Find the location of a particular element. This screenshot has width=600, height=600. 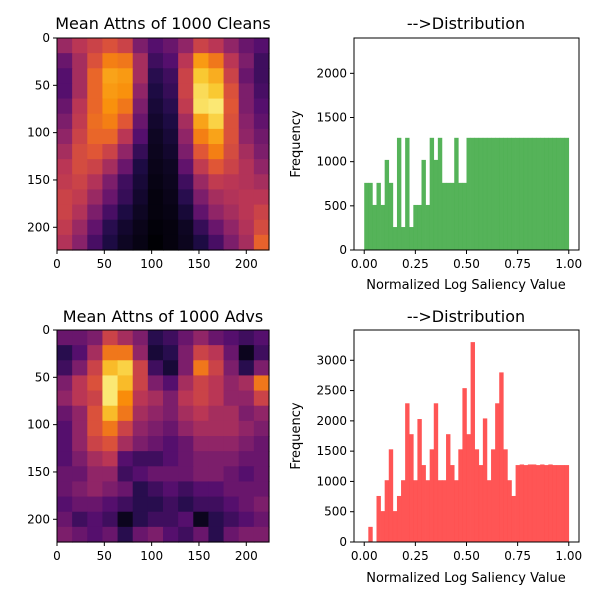

y-tick-label: 1000 is located at coordinates (331, 162).